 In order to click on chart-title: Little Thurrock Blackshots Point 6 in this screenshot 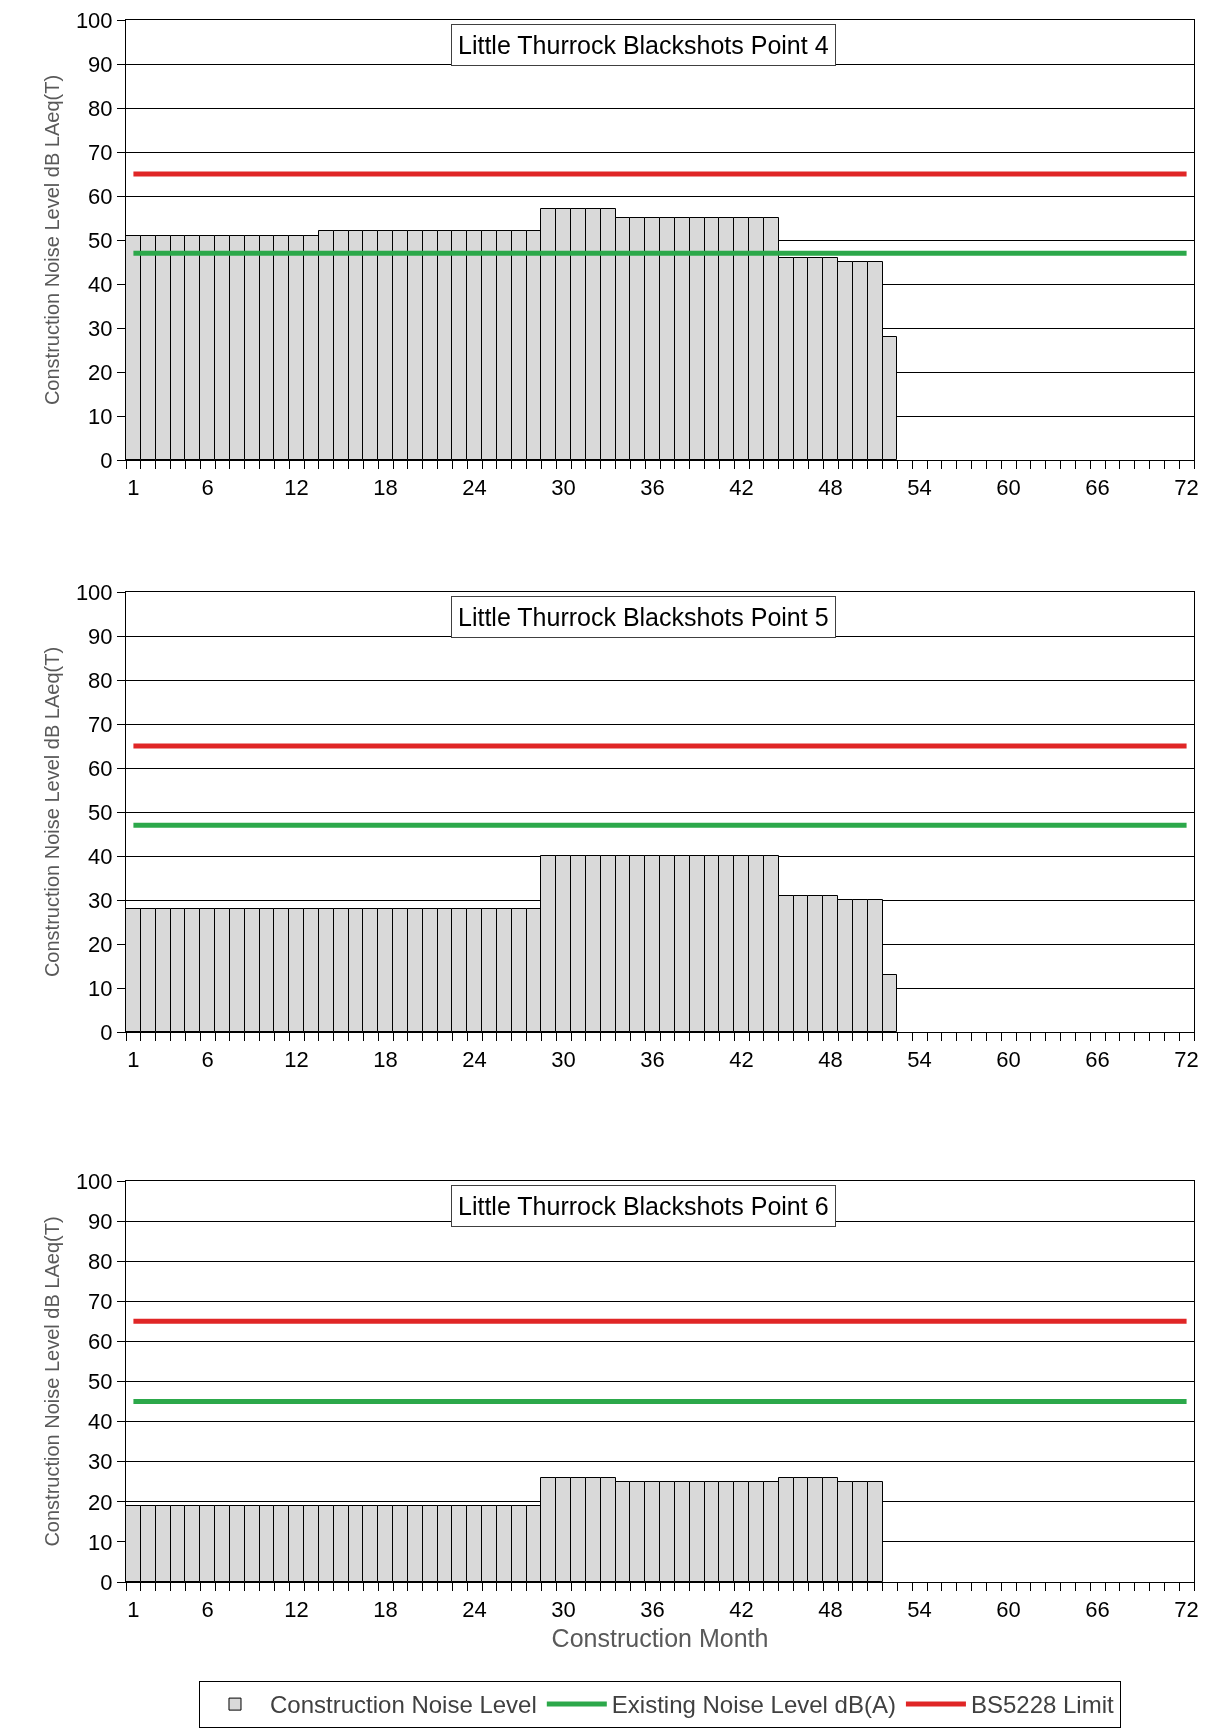, I will do `click(643, 1206)`.